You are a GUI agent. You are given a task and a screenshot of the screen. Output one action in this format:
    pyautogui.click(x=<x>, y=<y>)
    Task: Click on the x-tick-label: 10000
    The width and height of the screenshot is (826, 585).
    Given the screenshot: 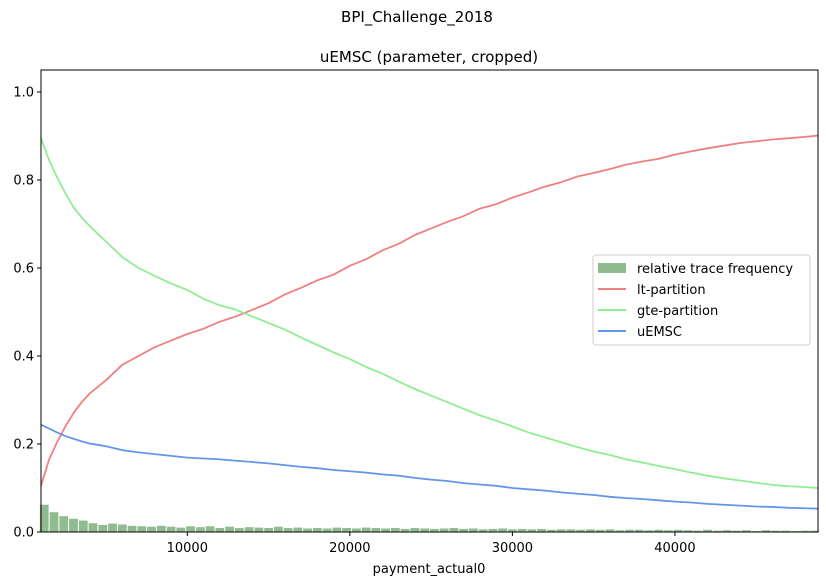 What is the action you would take?
    pyautogui.click(x=187, y=548)
    